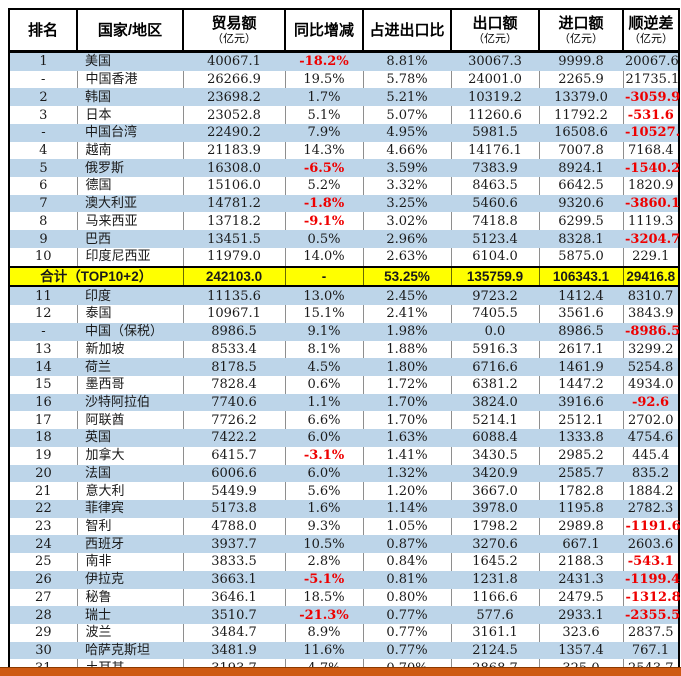 Image resolution: width=681 pixels, height=676 pixels. Describe the element at coordinates (324, 332) in the screenshot. I see `cell-yoy: 9.1%` at that location.